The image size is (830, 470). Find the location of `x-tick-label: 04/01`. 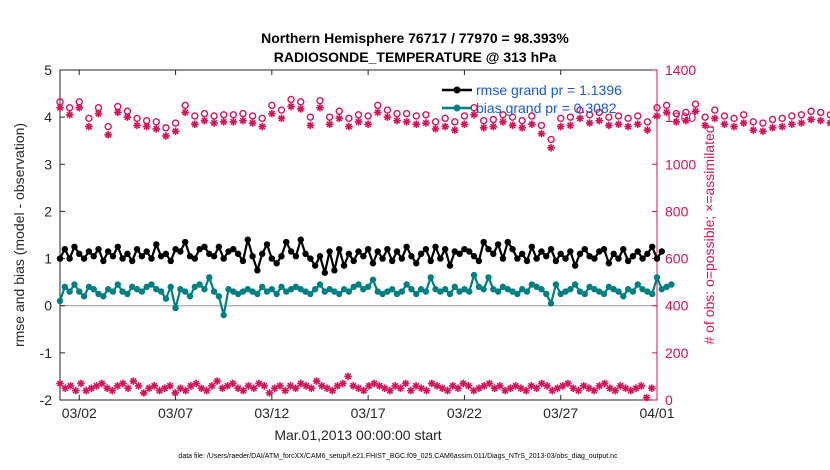

x-tick-label: 04/01 is located at coordinates (656, 413).